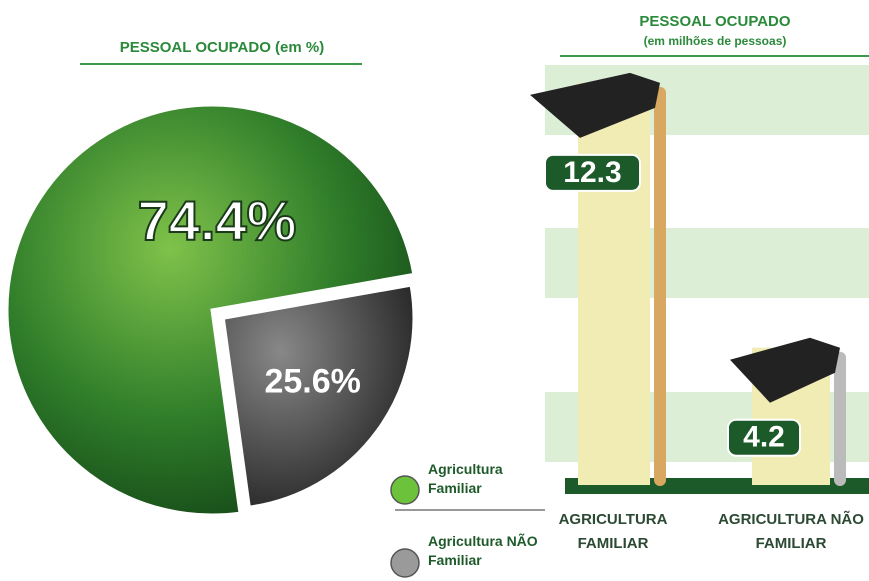 The width and height of the screenshot is (869, 581). What do you see at coordinates (312, 381) in the screenshot?
I see `data-label: 25.6%` at bounding box center [312, 381].